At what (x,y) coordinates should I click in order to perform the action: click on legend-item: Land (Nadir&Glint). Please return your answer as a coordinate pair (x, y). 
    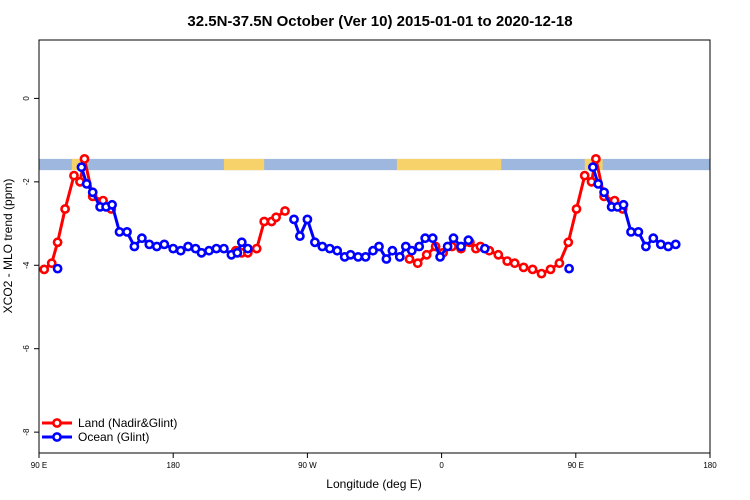
    Looking at the image, I should click on (109, 423).